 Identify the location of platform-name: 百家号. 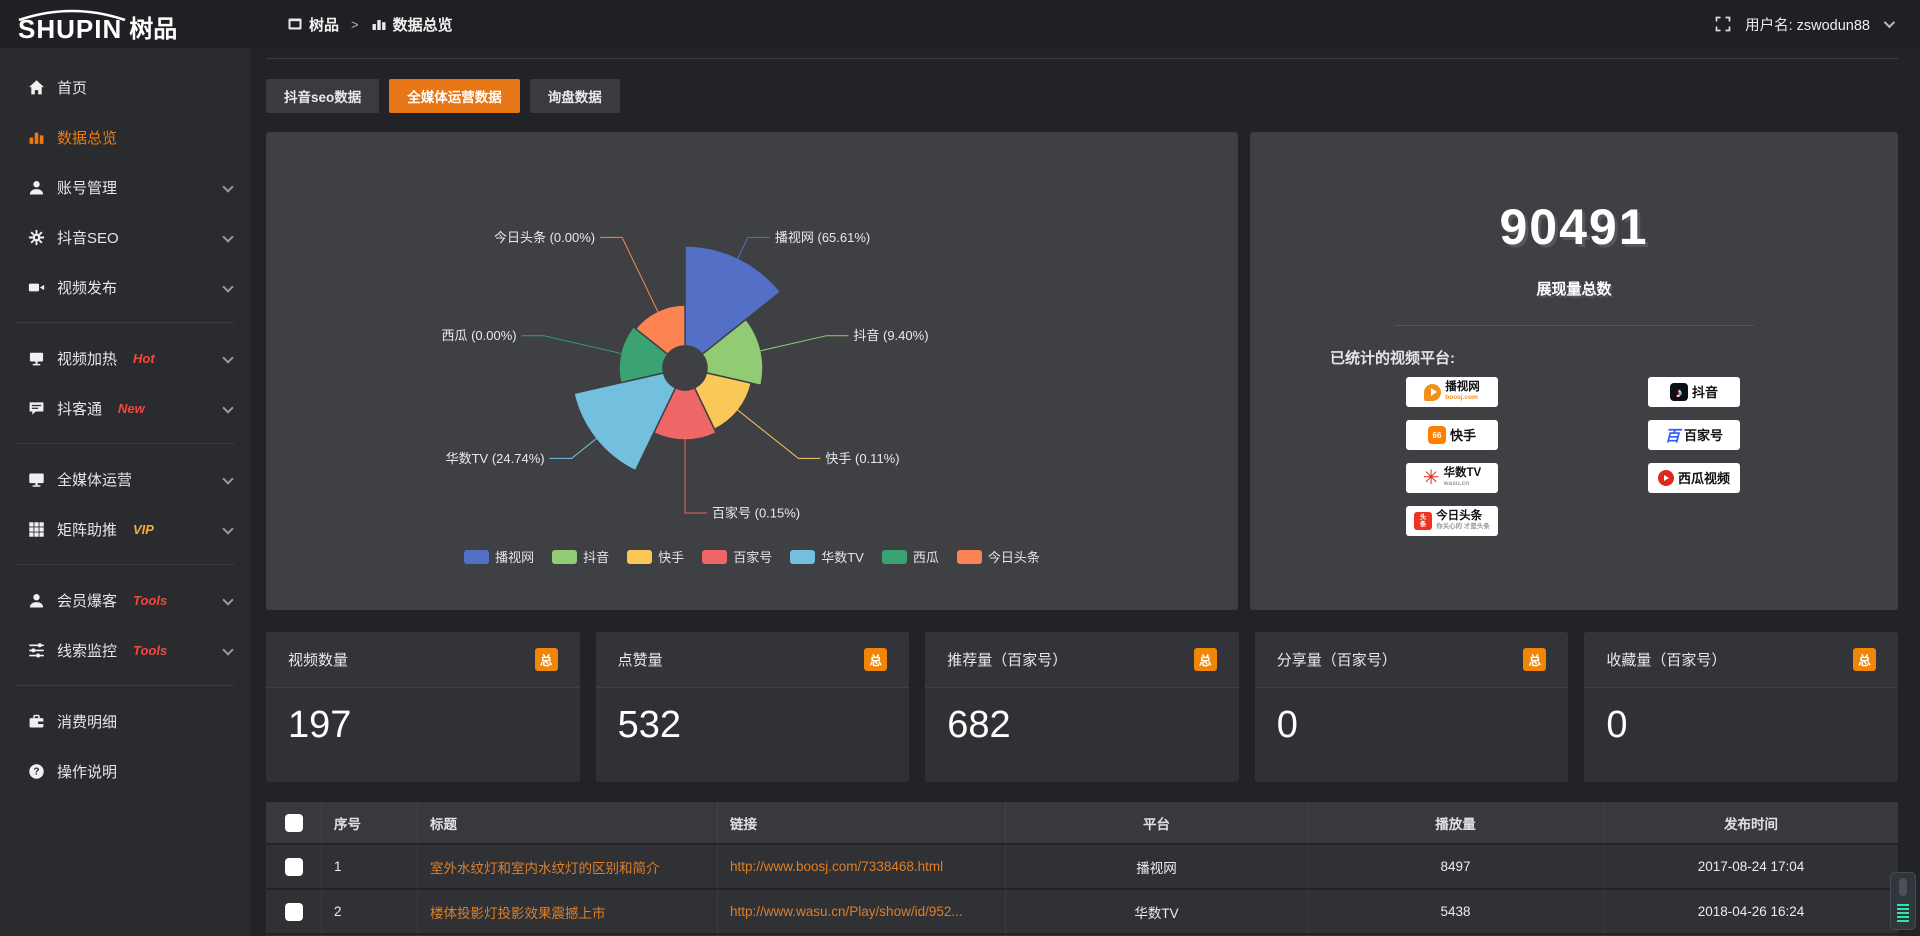
(1704, 435).